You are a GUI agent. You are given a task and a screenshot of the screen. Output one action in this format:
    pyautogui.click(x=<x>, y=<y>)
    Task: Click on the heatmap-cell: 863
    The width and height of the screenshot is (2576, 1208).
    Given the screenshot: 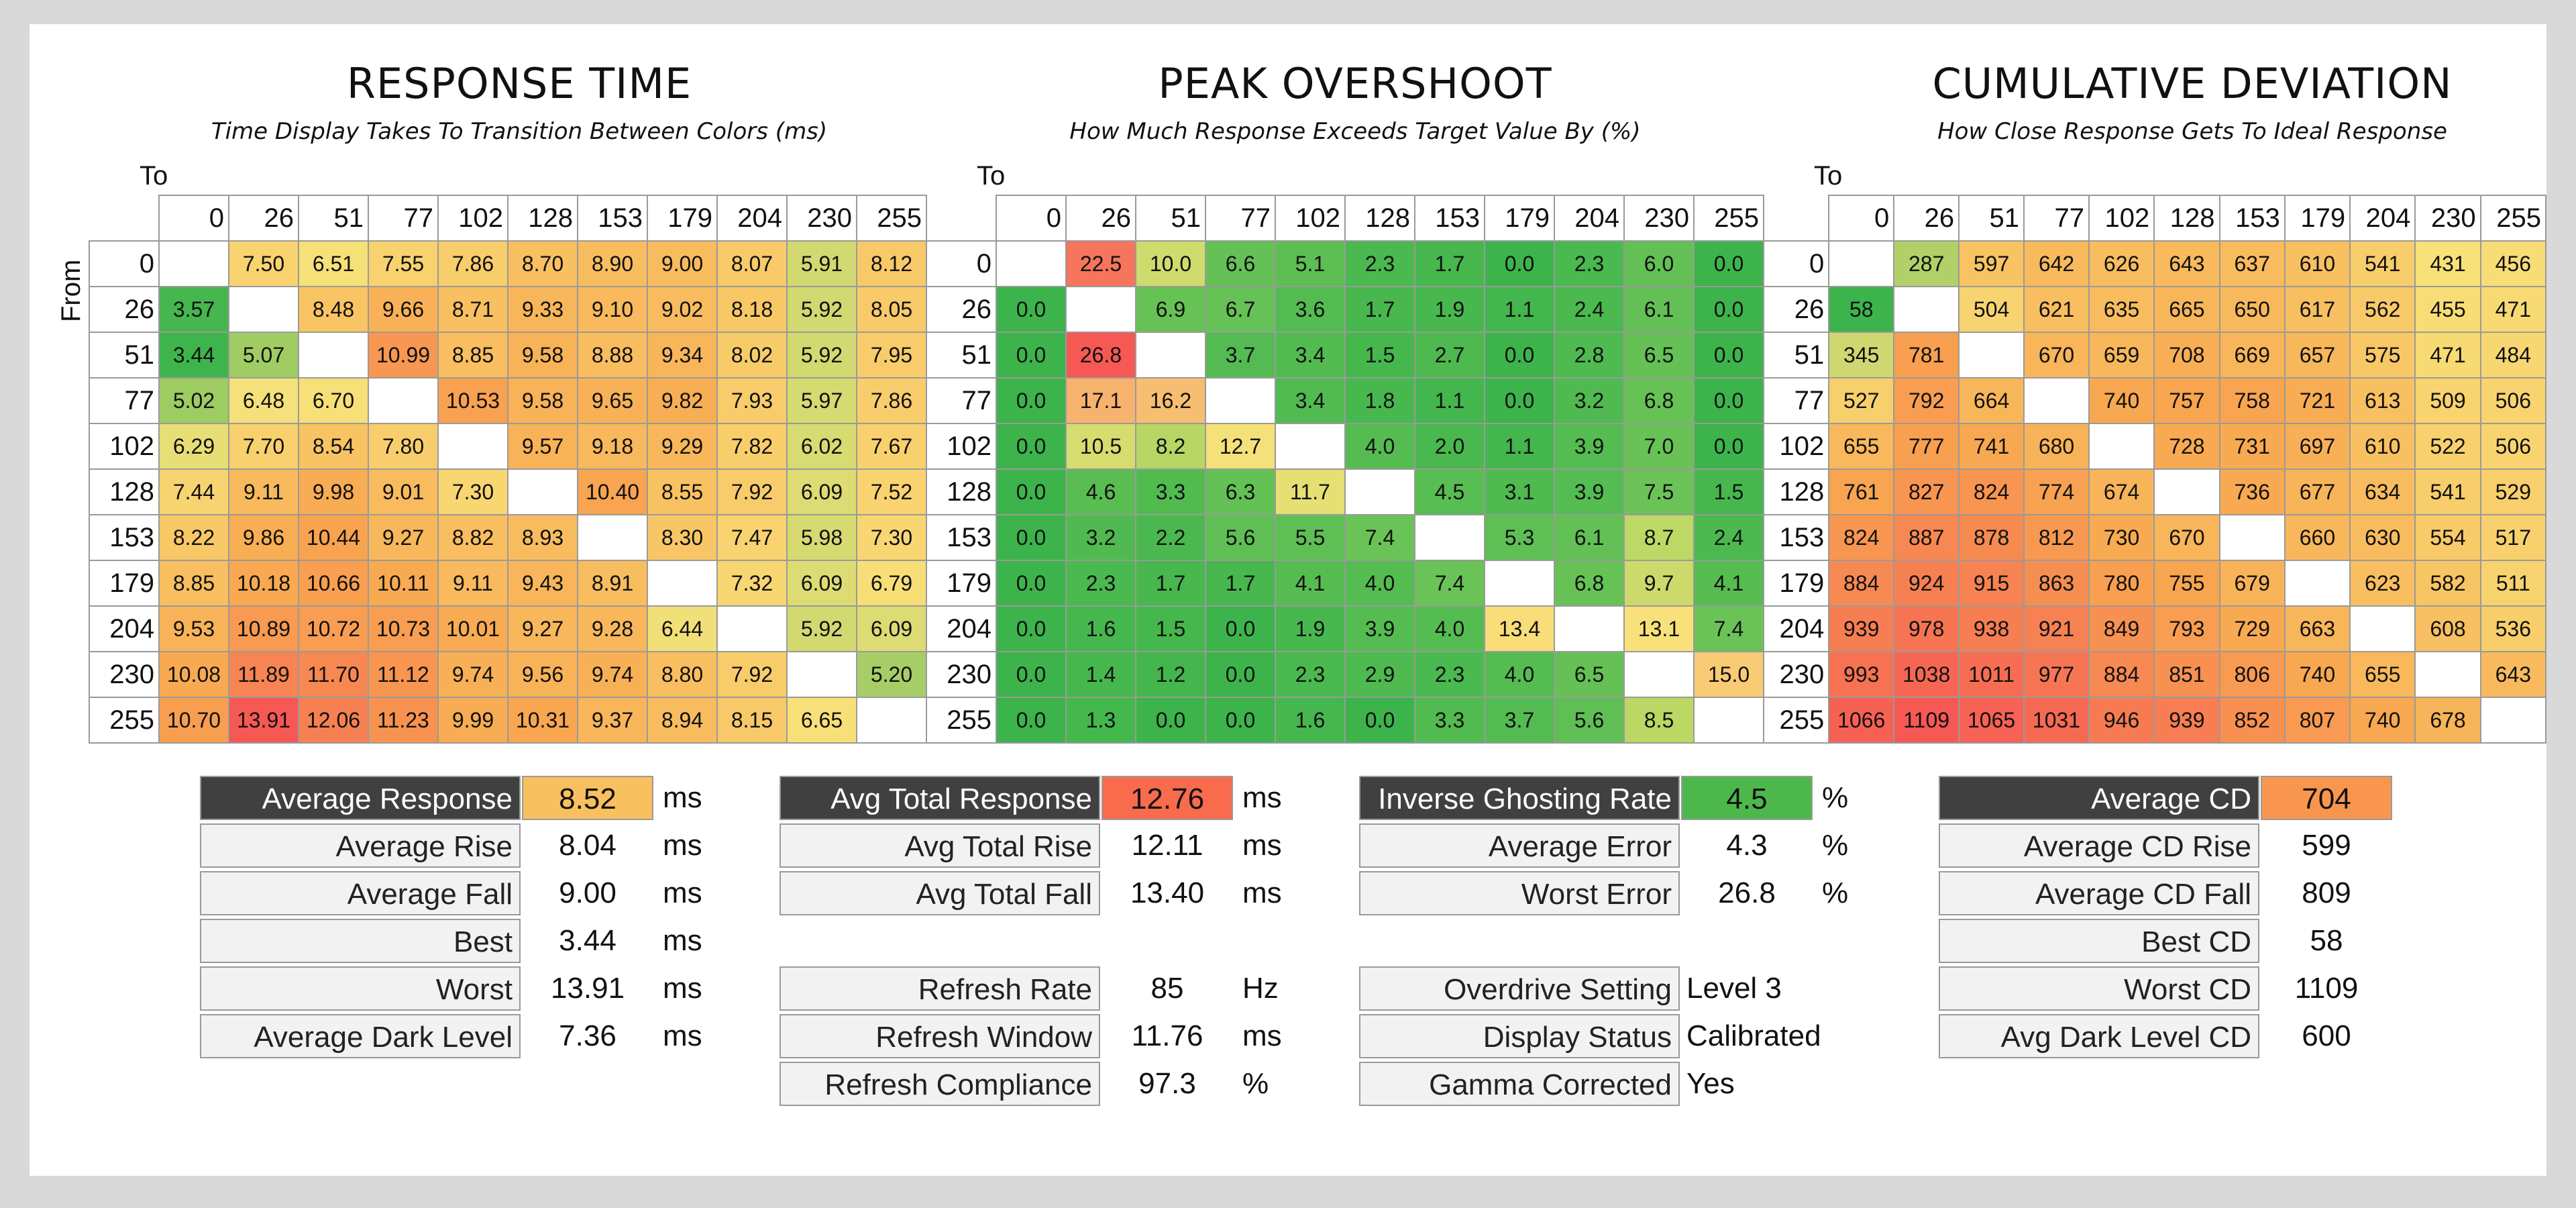 What is the action you would take?
    pyautogui.click(x=2056, y=583)
    